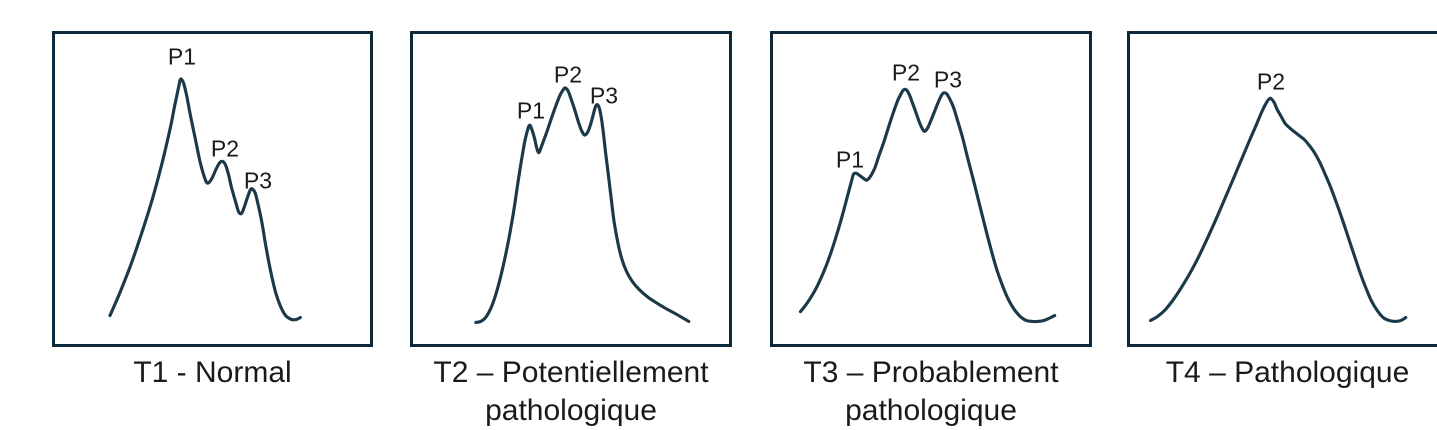 This screenshot has width=1437, height=430. What do you see at coordinates (571, 391) in the screenshot?
I see `t2-caption: T2 – Potentiellement pathologique` at bounding box center [571, 391].